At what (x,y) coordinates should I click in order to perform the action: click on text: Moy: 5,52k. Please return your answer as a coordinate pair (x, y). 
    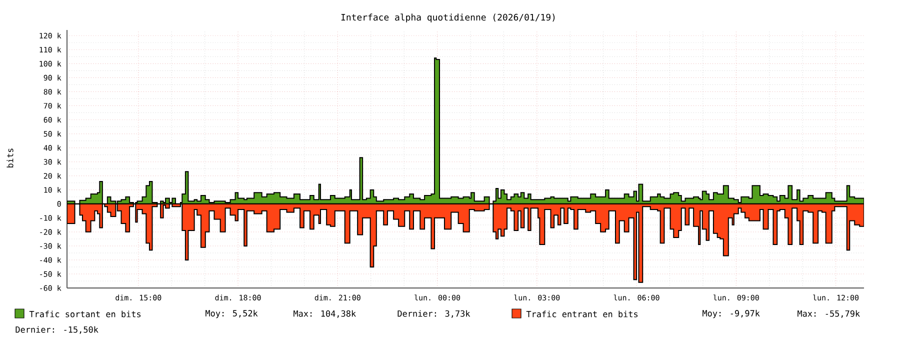
    Looking at the image, I should click on (232, 314).